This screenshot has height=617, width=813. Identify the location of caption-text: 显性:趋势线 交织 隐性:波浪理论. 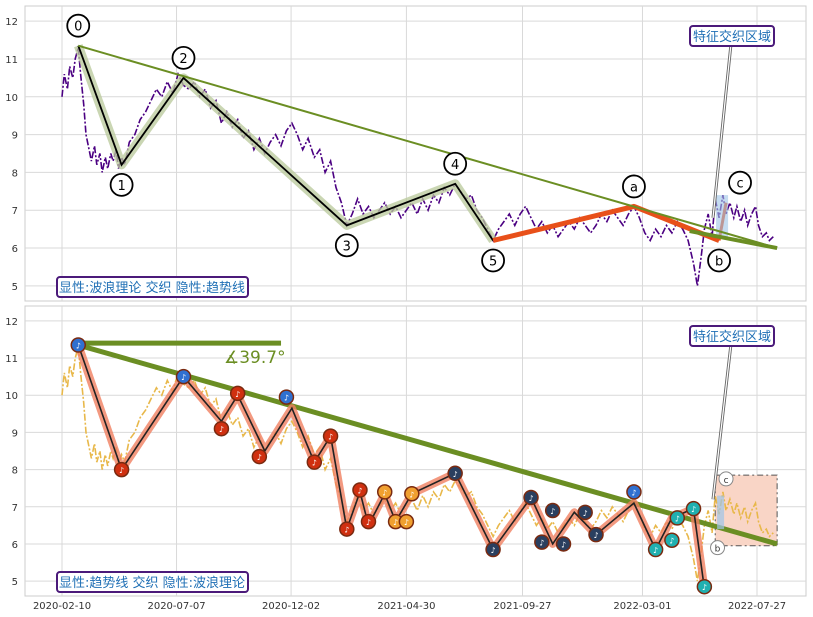
(152, 583).